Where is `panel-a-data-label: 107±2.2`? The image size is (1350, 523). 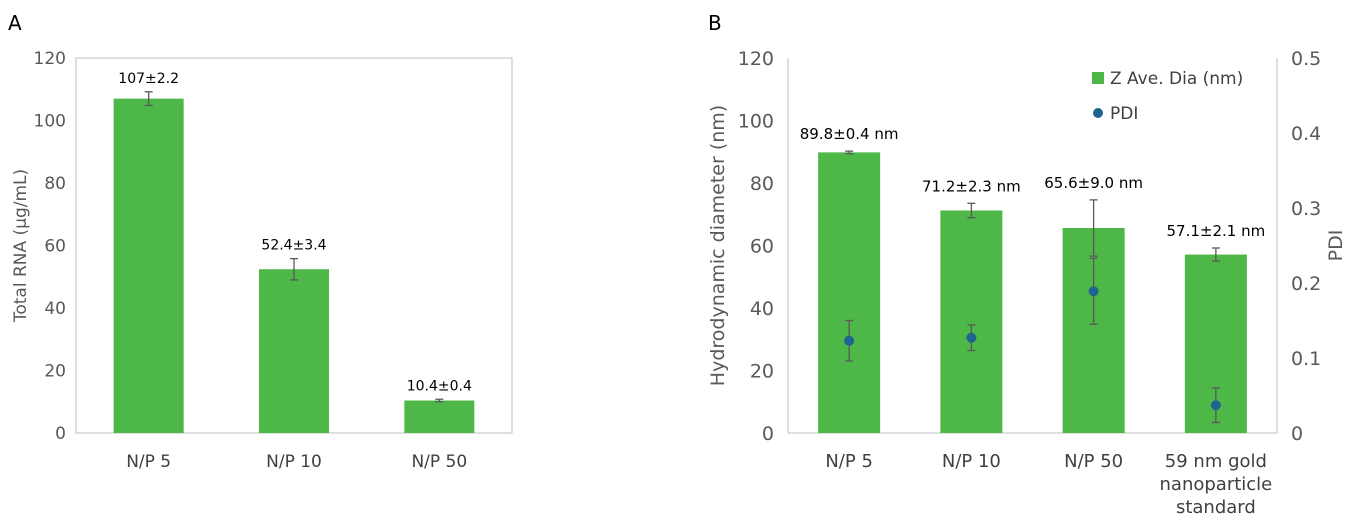 panel-a-data-label: 107±2.2 is located at coordinates (148, 79).